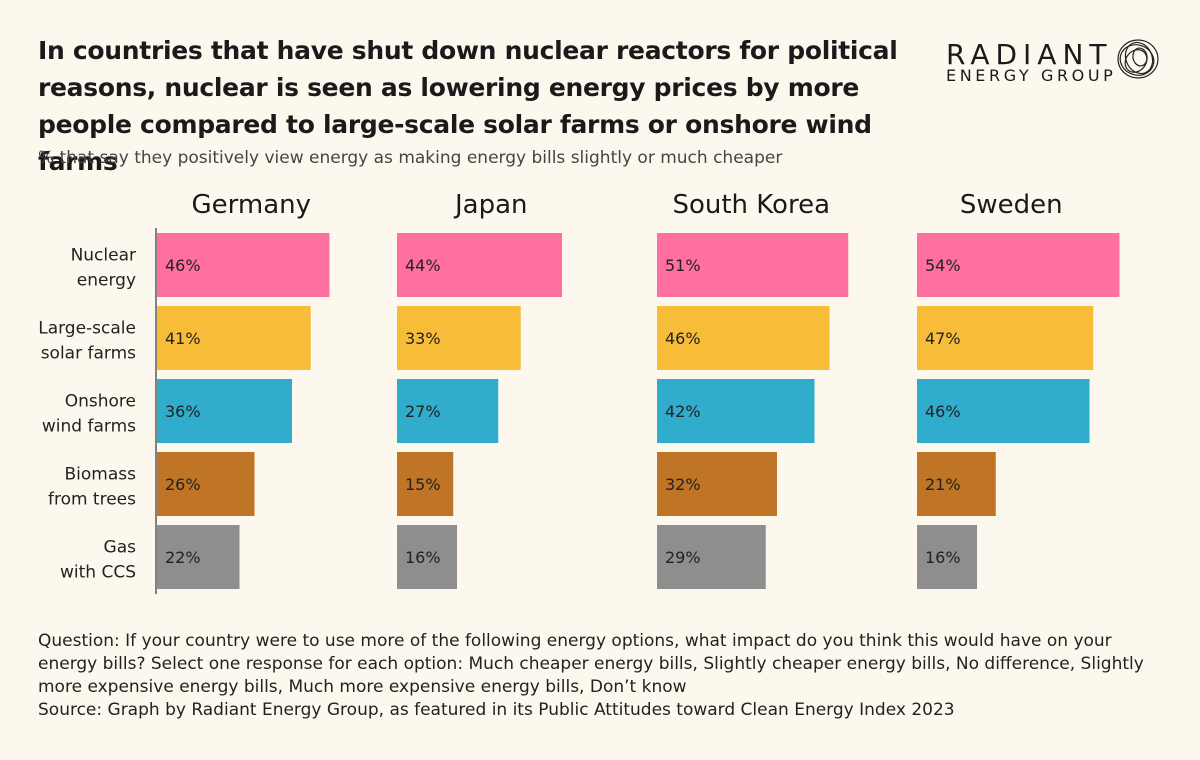 The height and width of the screenshot is (760, 1200). Describe the element at coordinates (100, 402) in the screenshot. I see `category-label: Onshore` at that location.